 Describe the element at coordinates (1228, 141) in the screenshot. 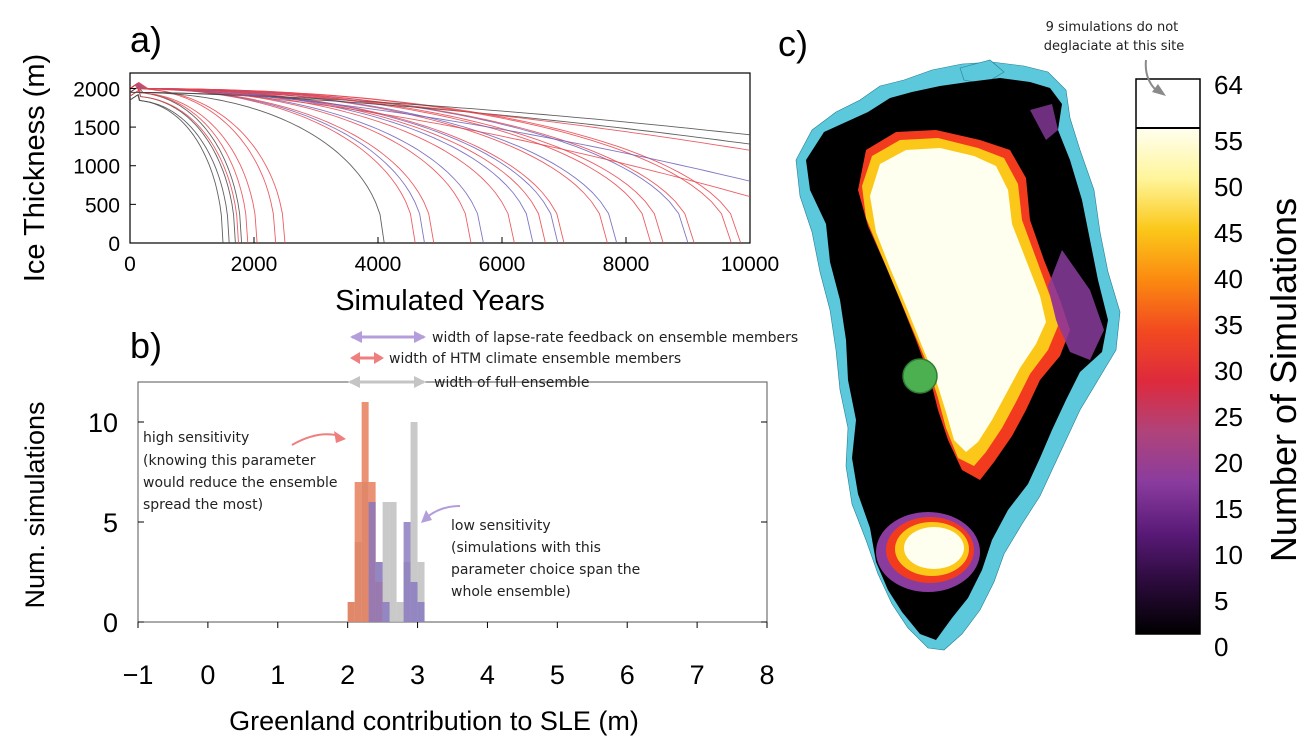

I see `colorbar-tick-label: 55` at that location.